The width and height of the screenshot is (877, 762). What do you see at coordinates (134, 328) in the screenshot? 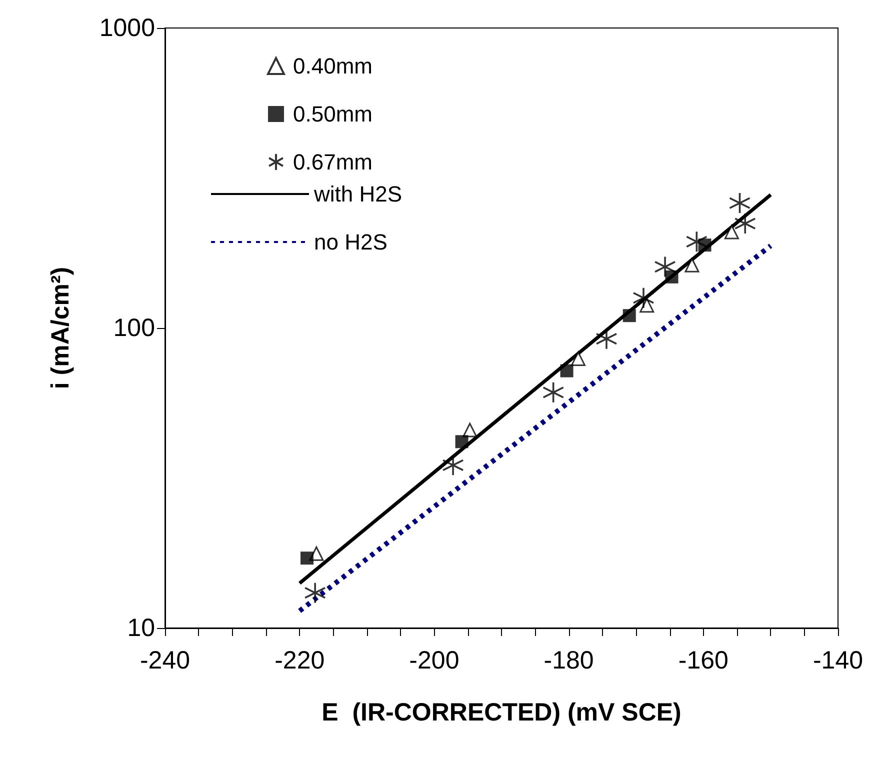
I see `y-tick-label: 100` at bounding box center [134, 328].